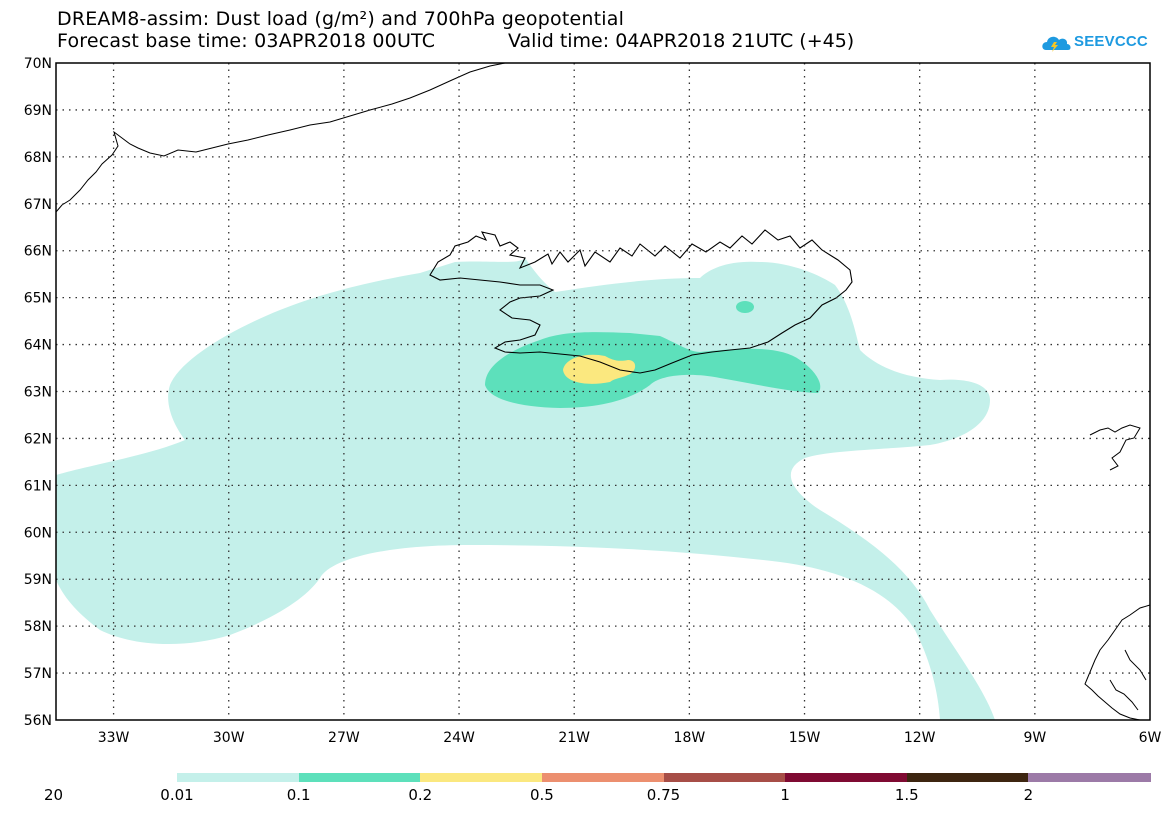  Describe the element at coordinates (745, 307) in the screenshot. I see `dust-contour-0.1-island` at that location.